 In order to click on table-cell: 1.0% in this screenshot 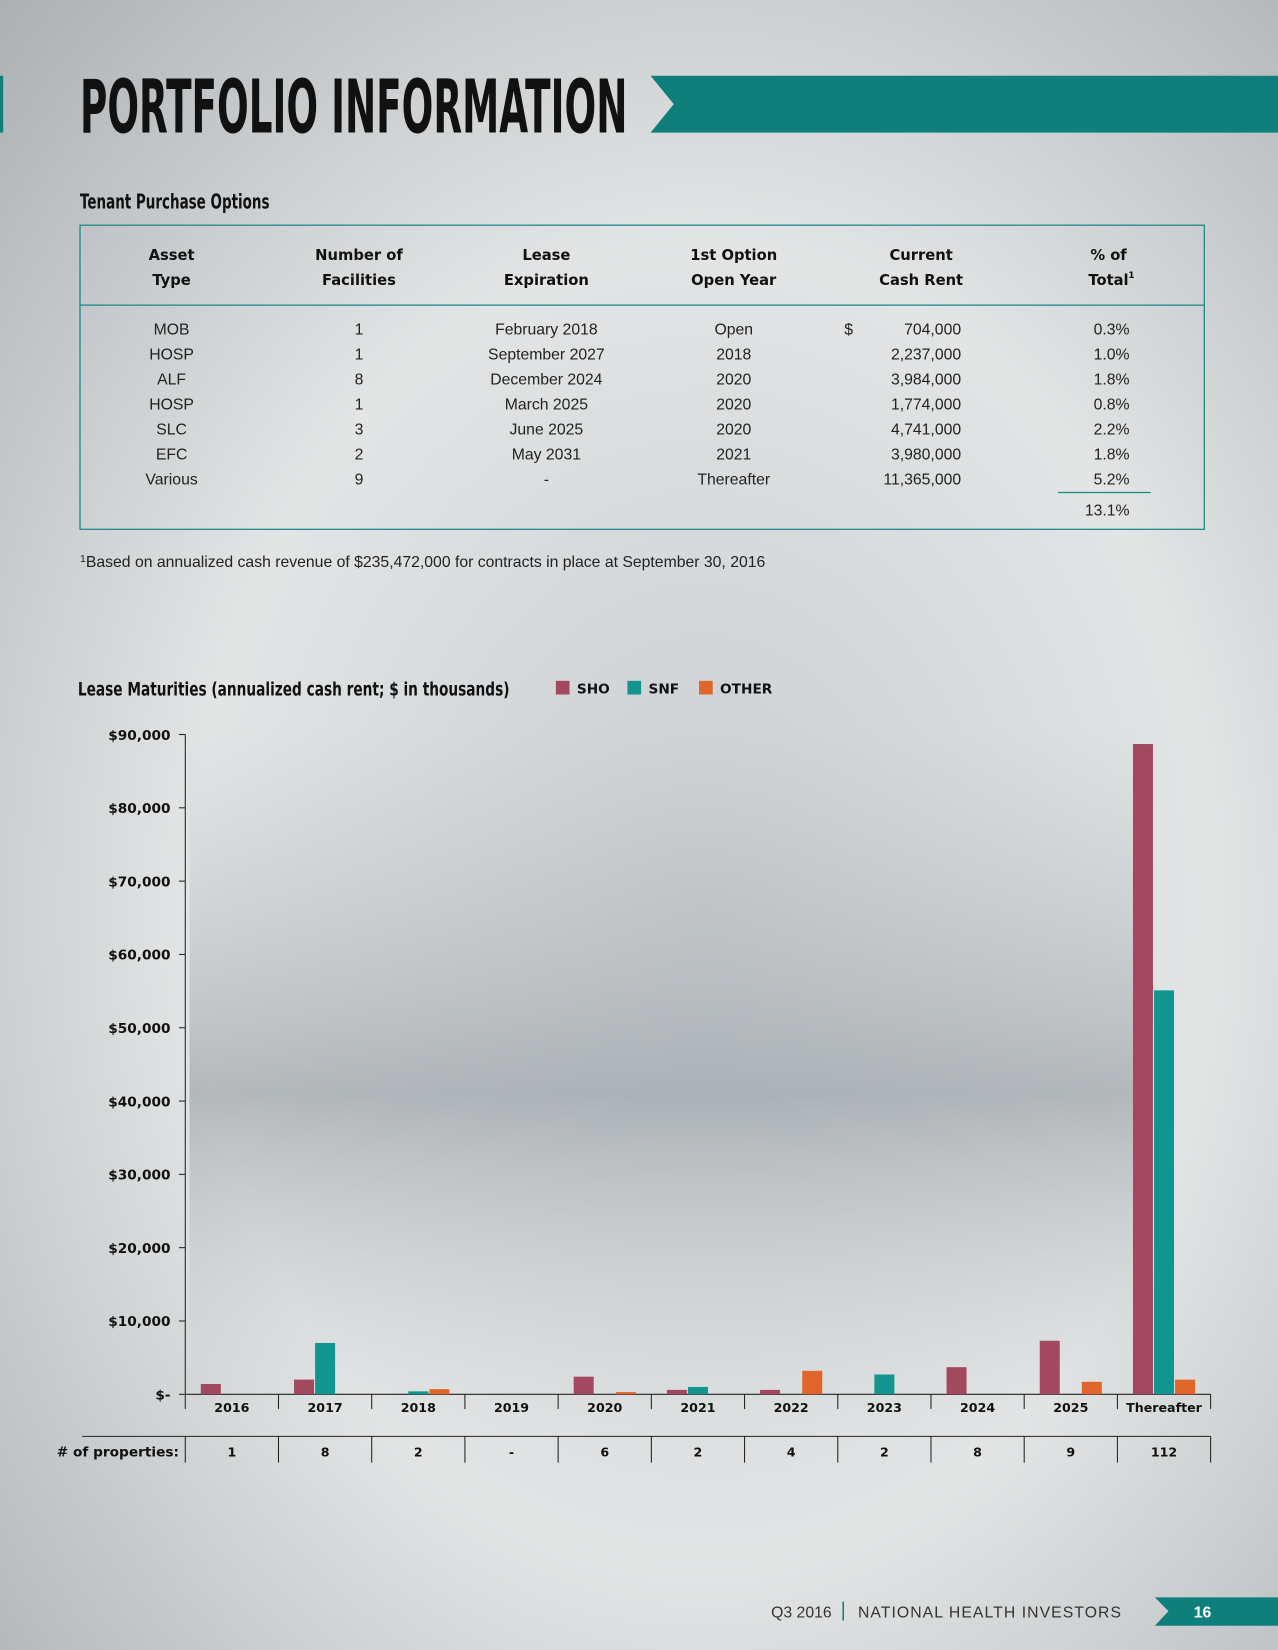, I will do `click(1112, 355)`.